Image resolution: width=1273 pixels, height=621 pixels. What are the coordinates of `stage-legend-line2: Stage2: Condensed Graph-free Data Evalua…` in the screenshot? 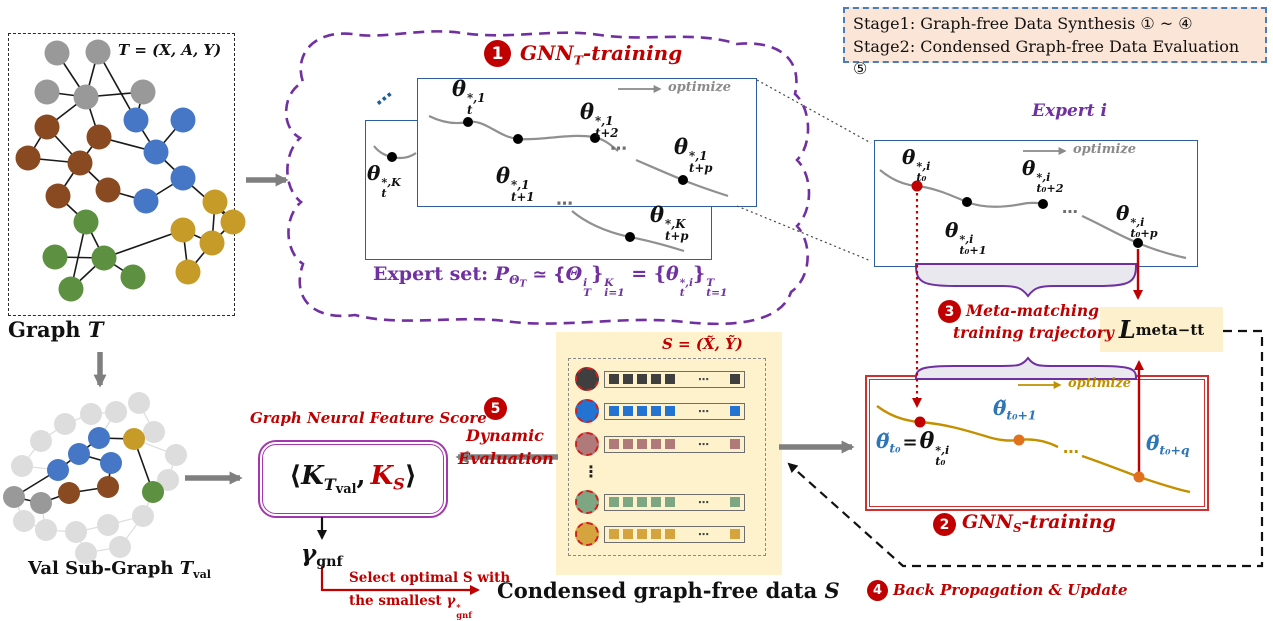 It's located at (1046, 57).